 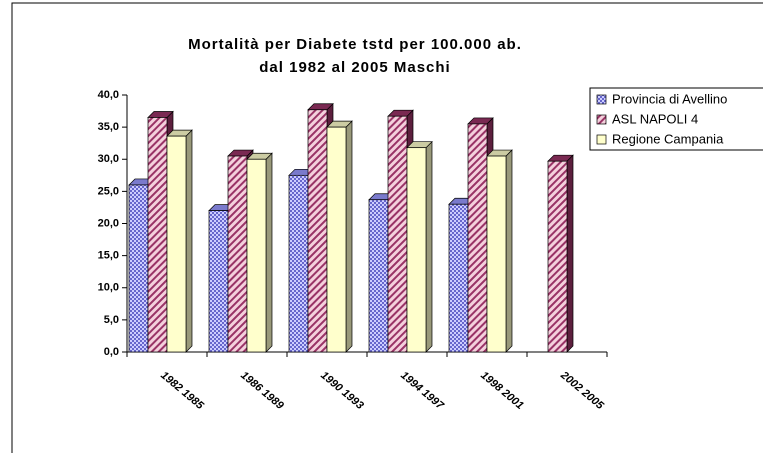 What do you see at coordinates (111, 320) in the screenshot?
I see `y-tick-label: 5,0` at bounding box center [111, 320].